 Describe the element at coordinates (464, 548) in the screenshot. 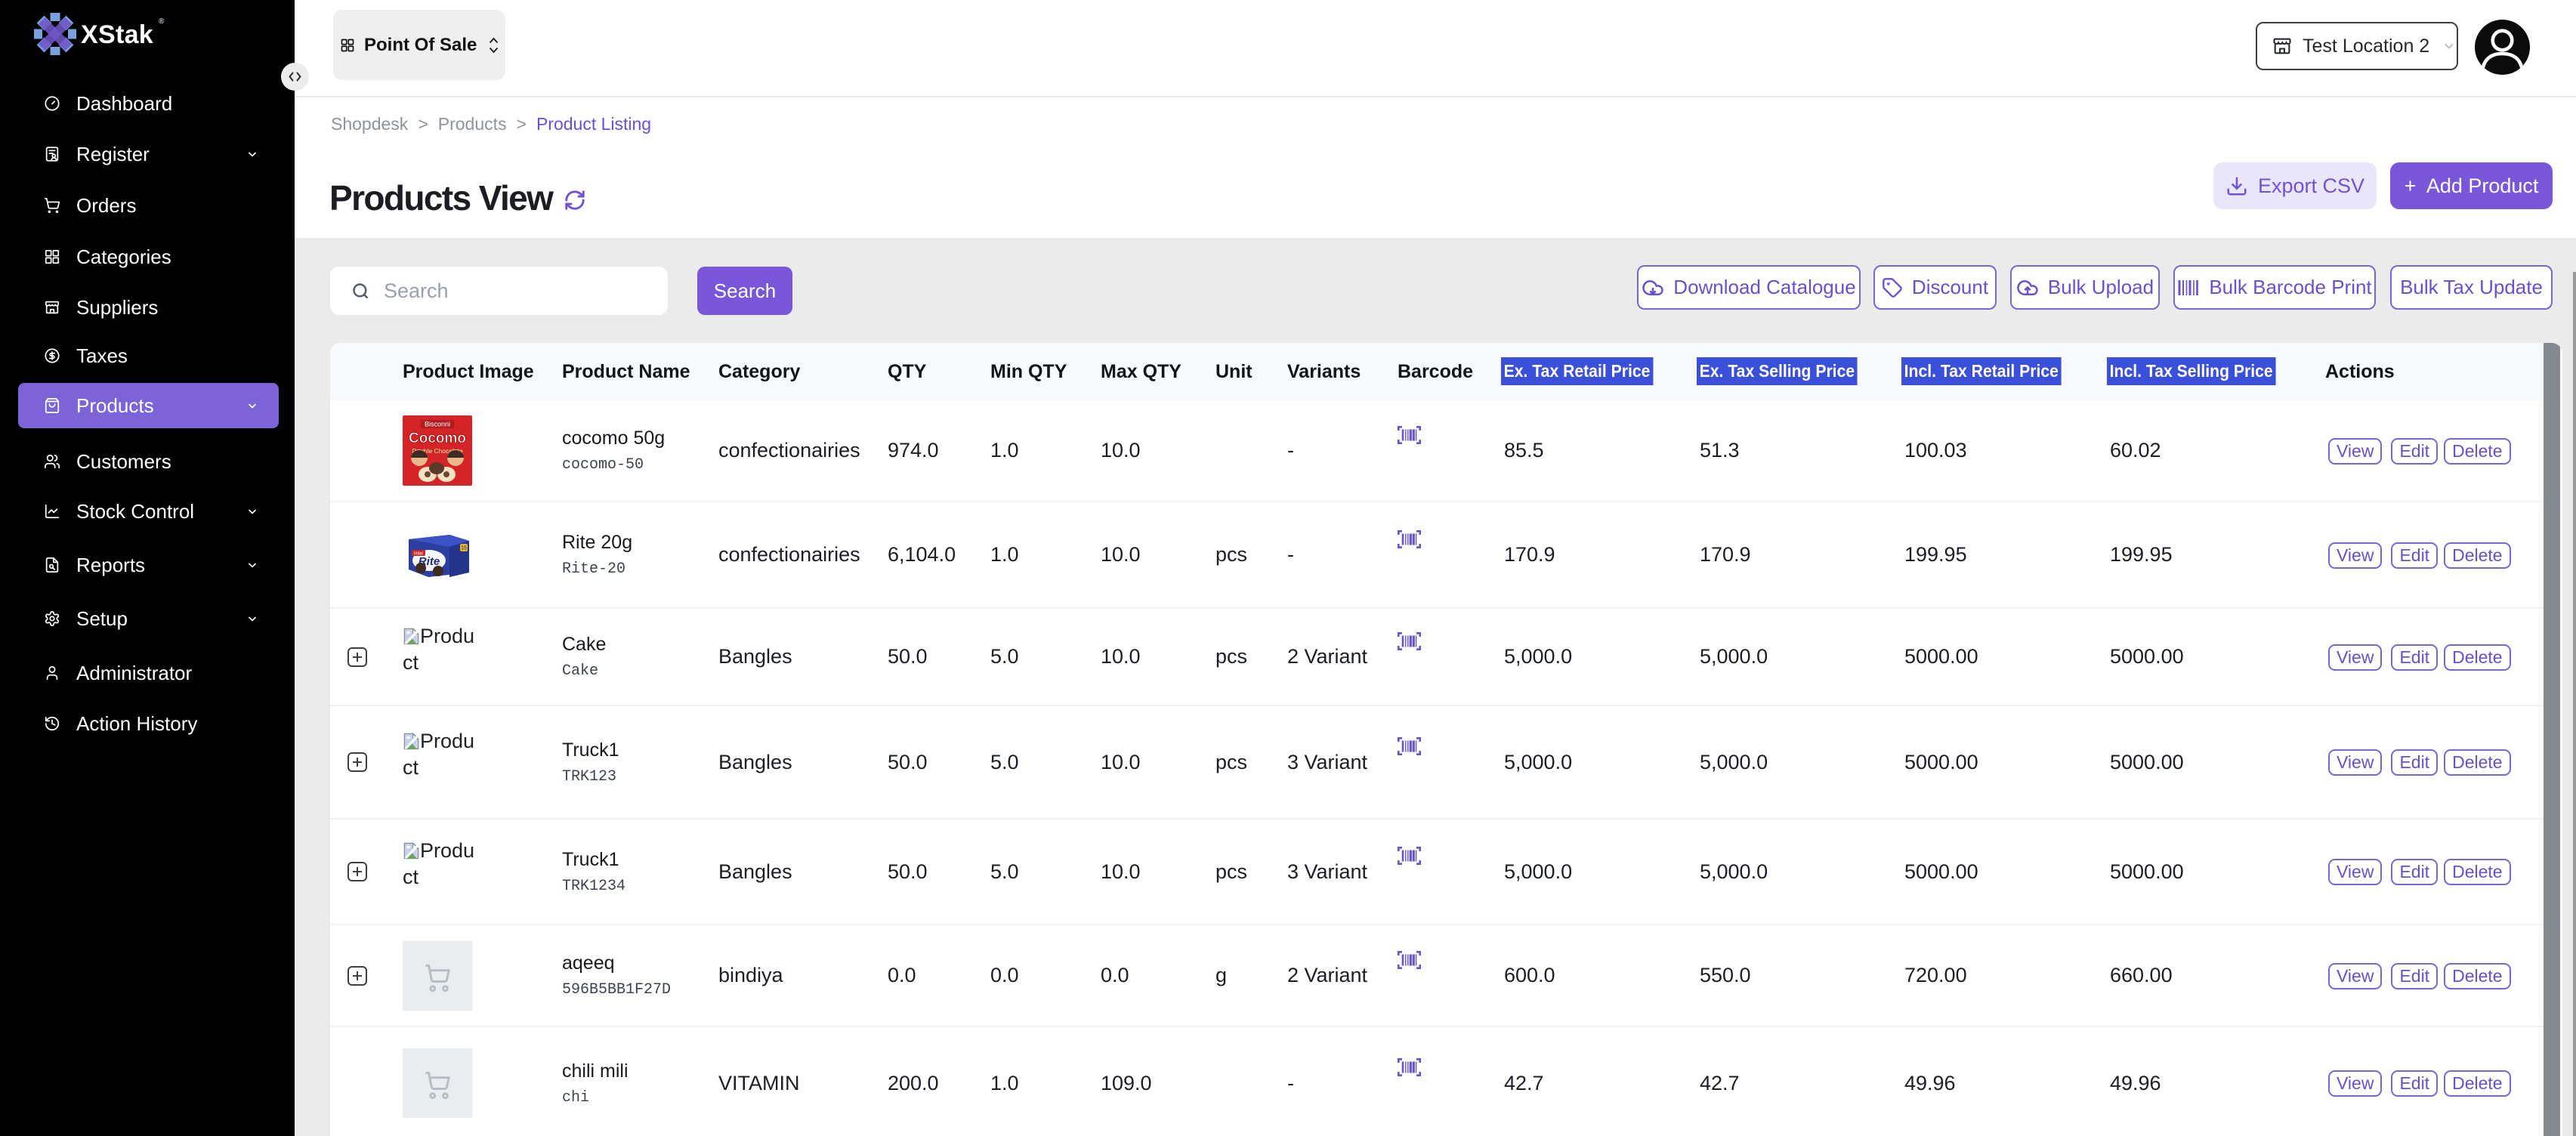

I see `svg-text: 15` at that location.